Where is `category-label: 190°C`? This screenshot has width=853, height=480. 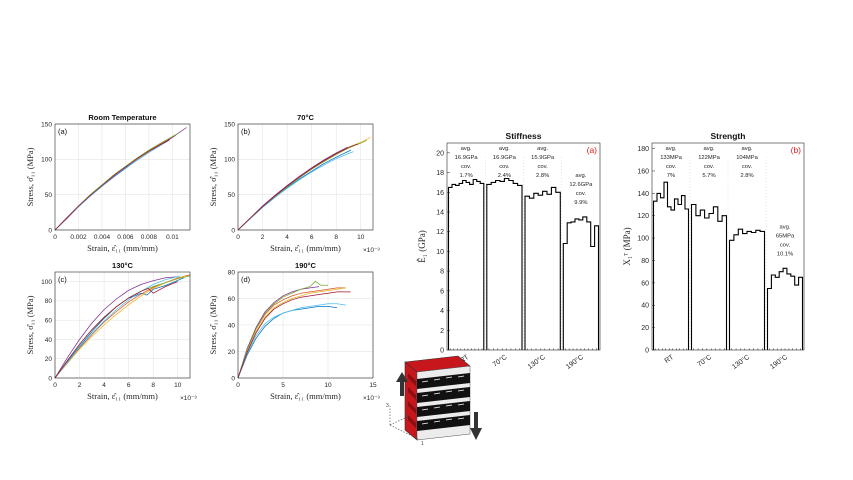 category-label: 190°C is located at coordinates (779, 362).